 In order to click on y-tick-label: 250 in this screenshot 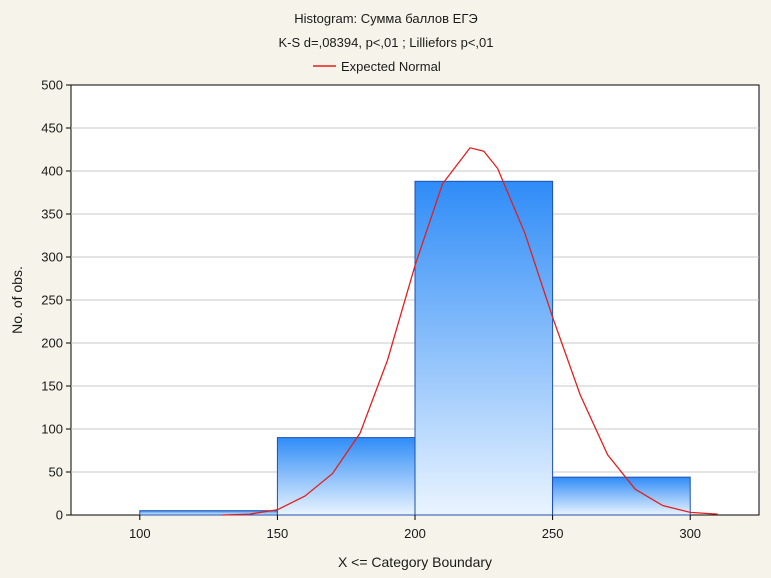, I will do `click(52, 300)`.